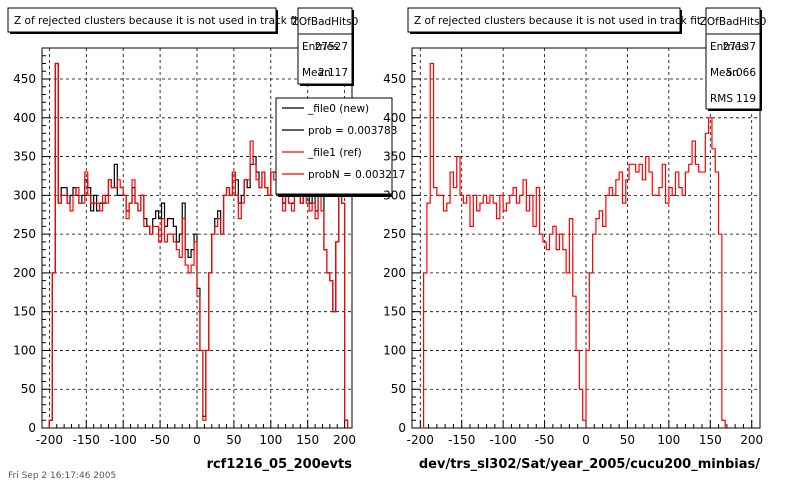 This screenshot has height=480, width=800. What do you see at coordinates (352, 131) in the screenshot?
I see `legend-label: prob = 0.003783` at bounding box center [352, 131].